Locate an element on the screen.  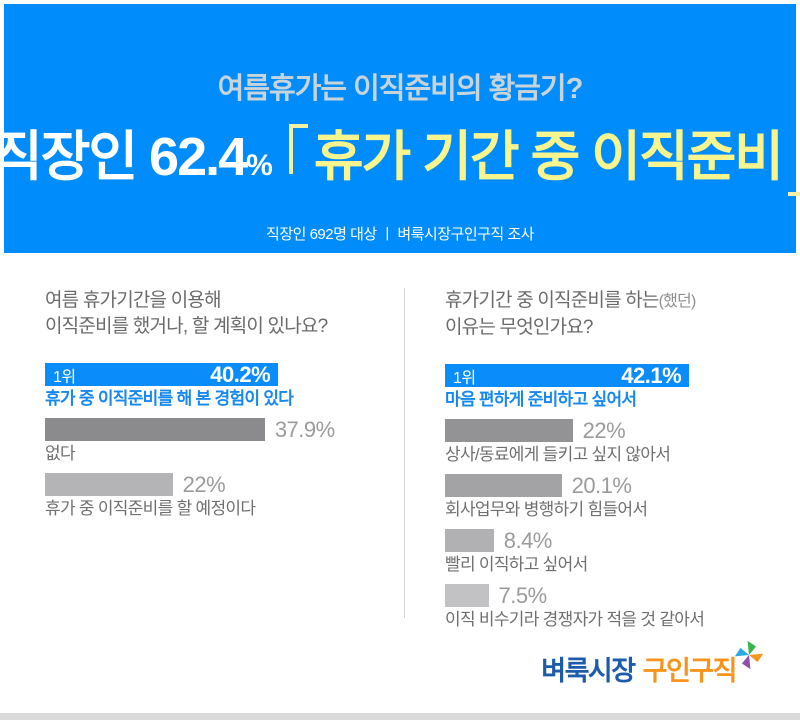
header-title-percent-sign: % is located at coordinates (259, 165).